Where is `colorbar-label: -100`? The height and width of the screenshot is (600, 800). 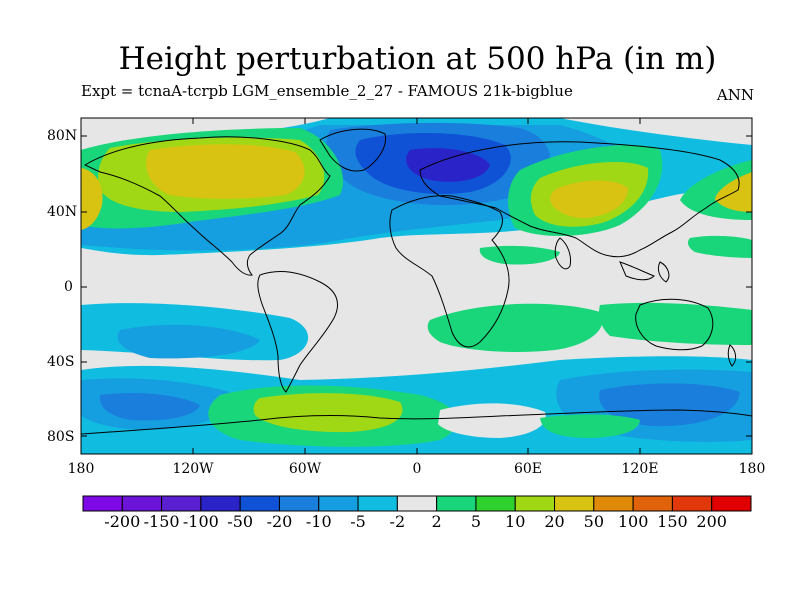
colorbar-label: -100 is located at coordinates (200, 521).